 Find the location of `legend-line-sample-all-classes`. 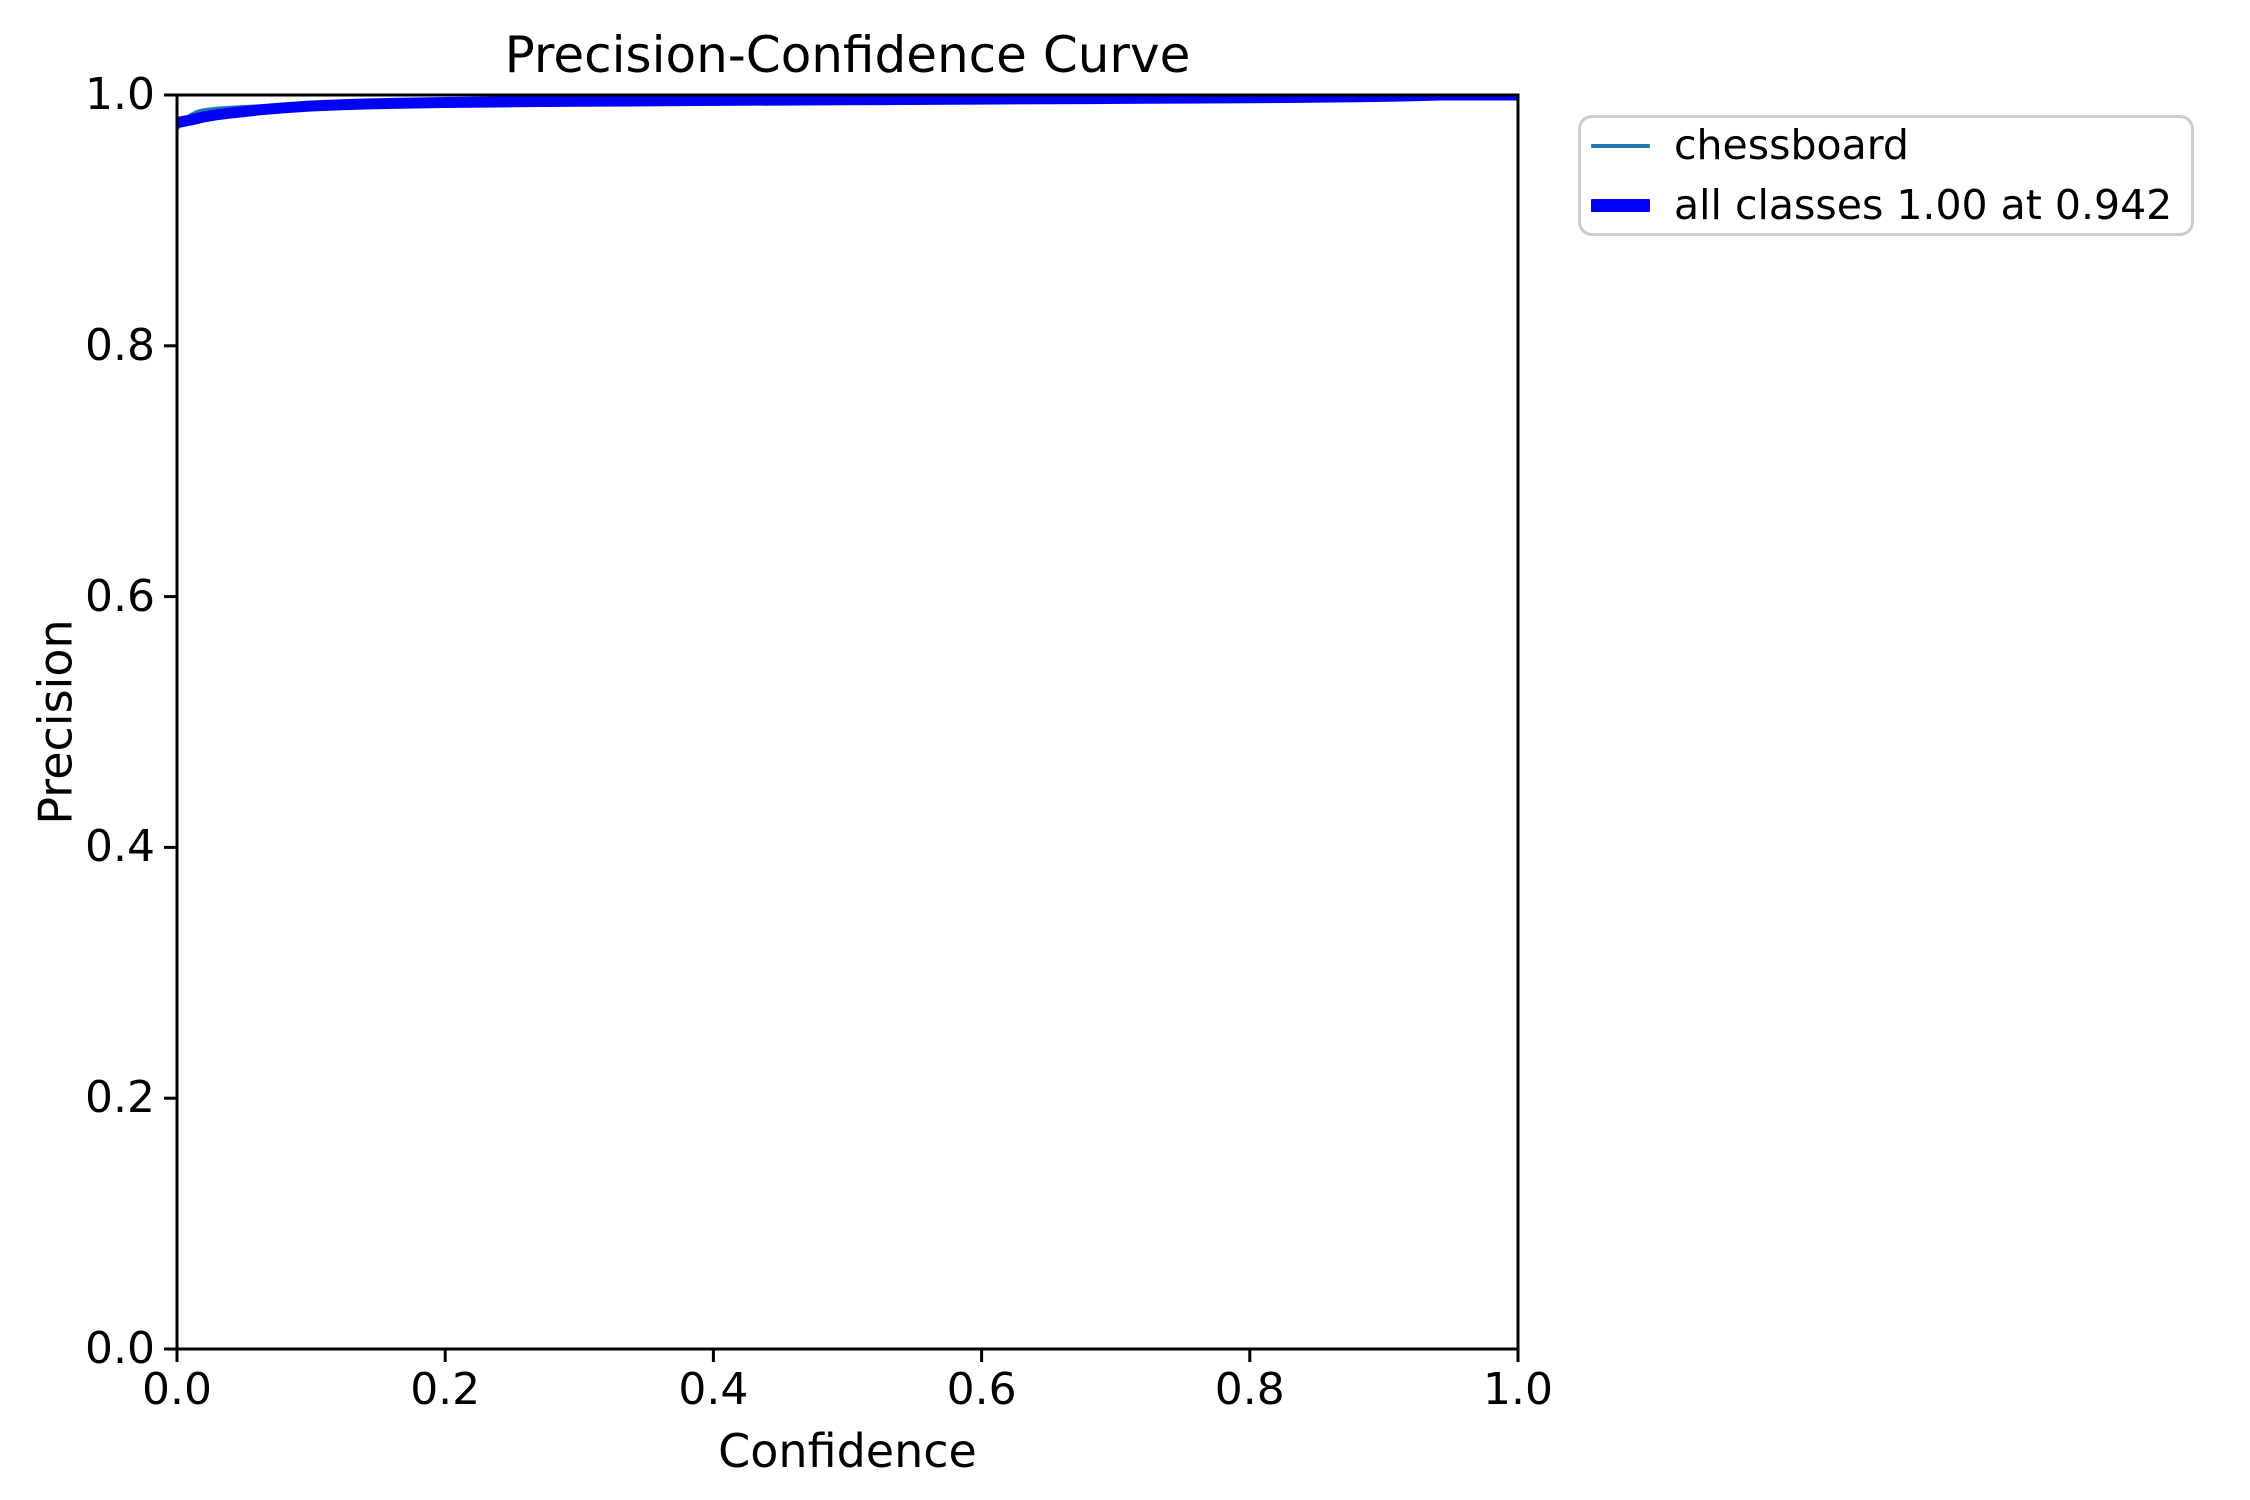

legend-line-sample-all-classes is located at coordinates (1620, 205).